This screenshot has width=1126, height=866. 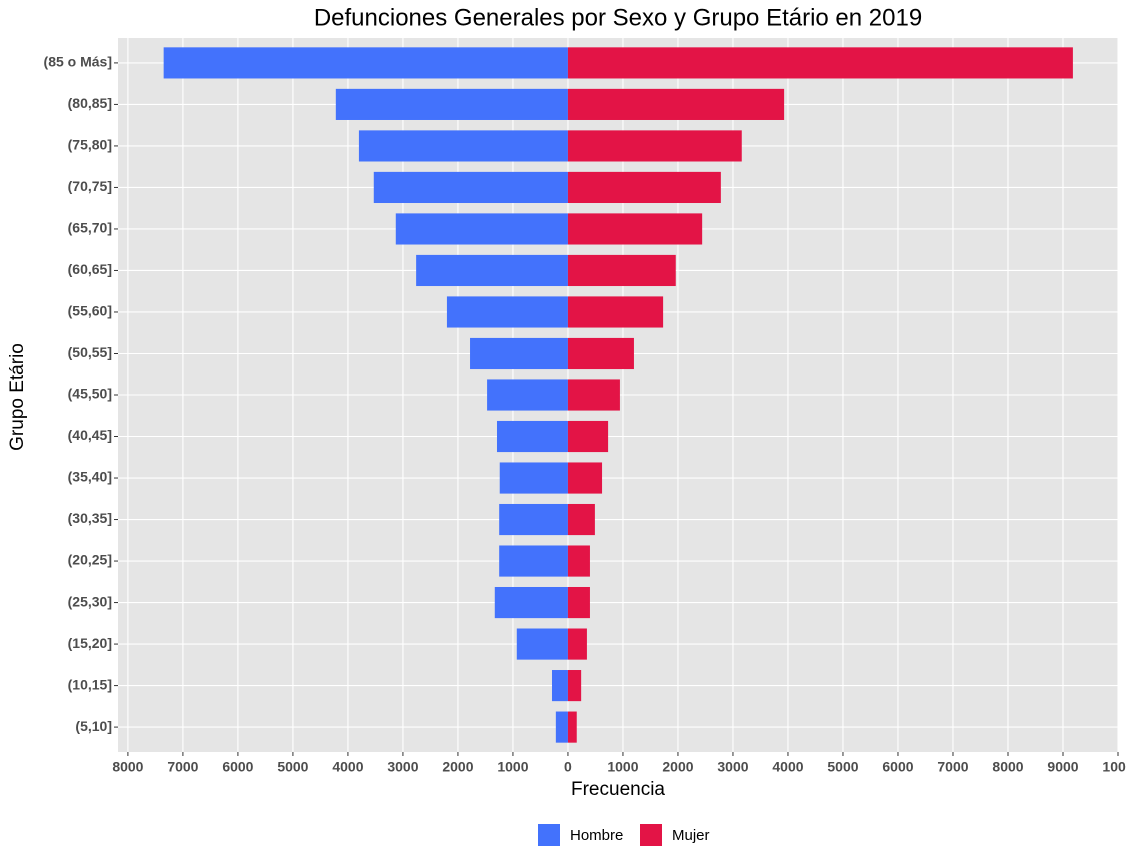 I want to click on legend-label: Hombre, so click(x=596, y=835).